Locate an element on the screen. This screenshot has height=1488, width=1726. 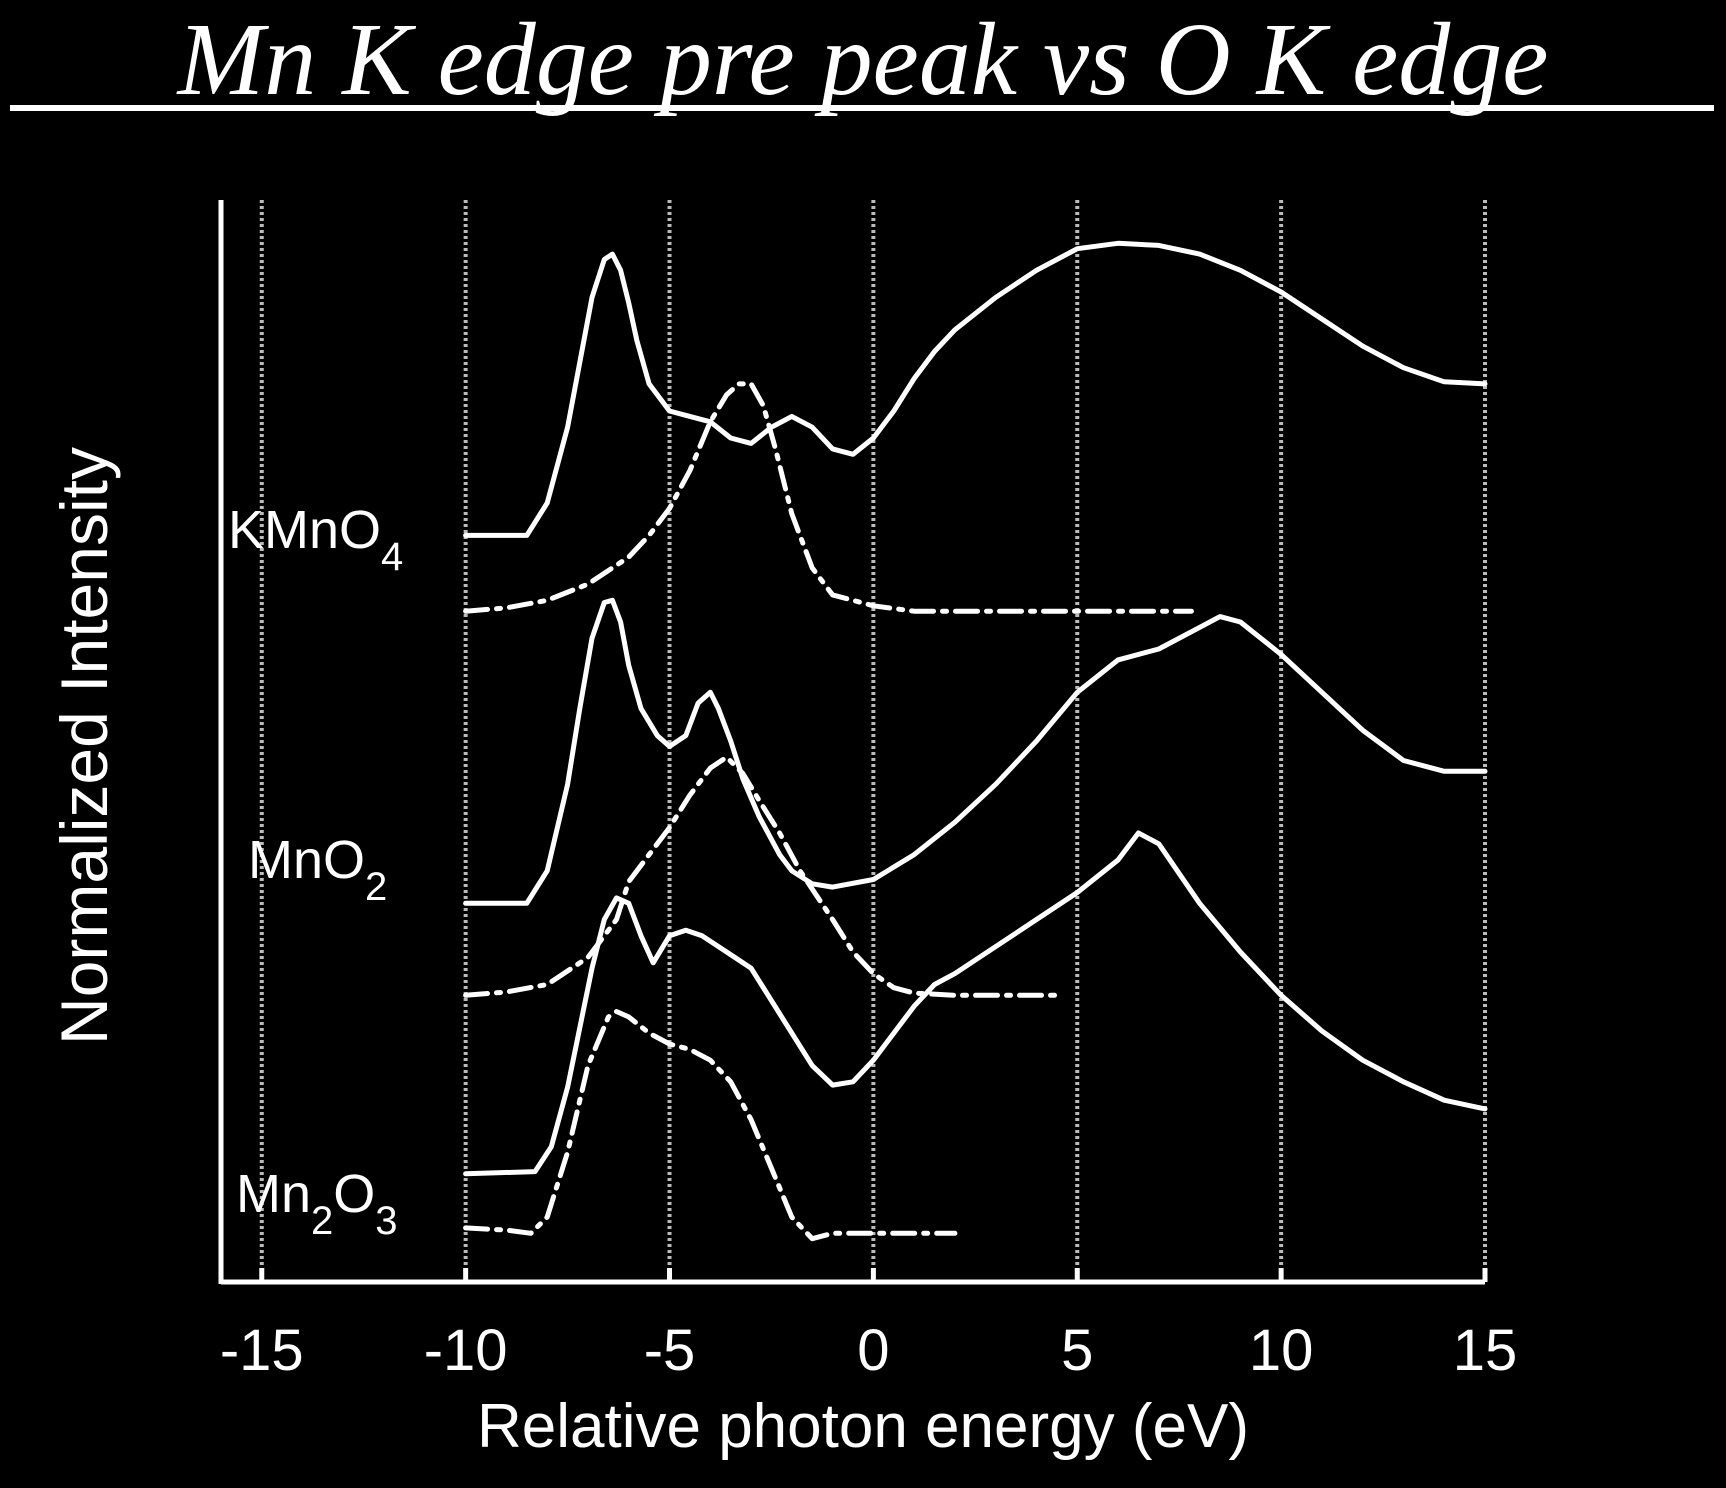
compound-labels: KMnO4 MnO2 Mn2O3 is located at coordinates (315, 871).